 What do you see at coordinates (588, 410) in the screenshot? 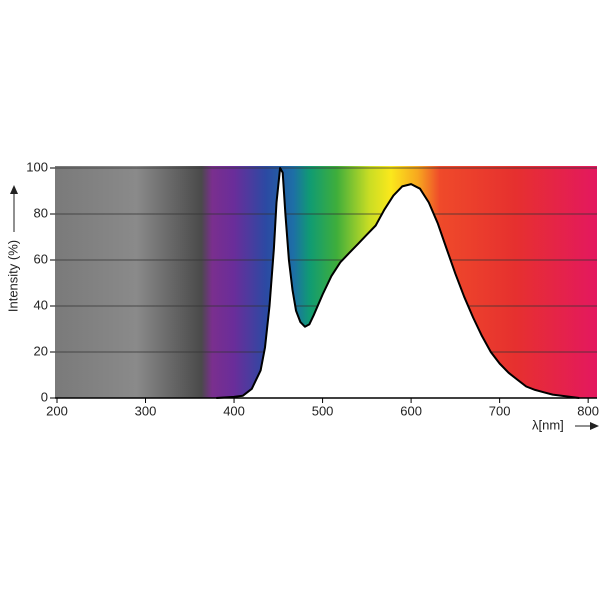
I see `x-tick-label: 800` at bounding box center [588, 410].